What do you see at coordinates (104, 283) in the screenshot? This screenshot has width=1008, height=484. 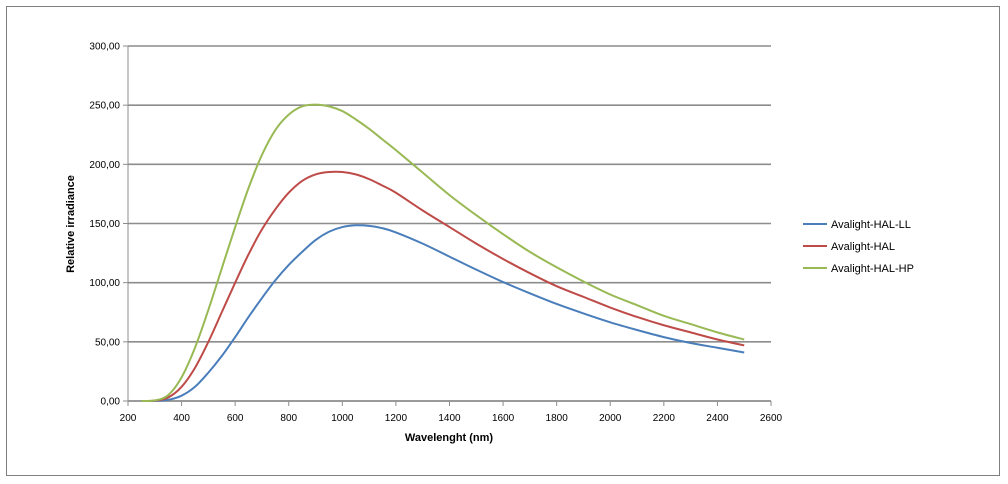 I see `y-tick-label: 100,00` at bounding box center [104, 283].